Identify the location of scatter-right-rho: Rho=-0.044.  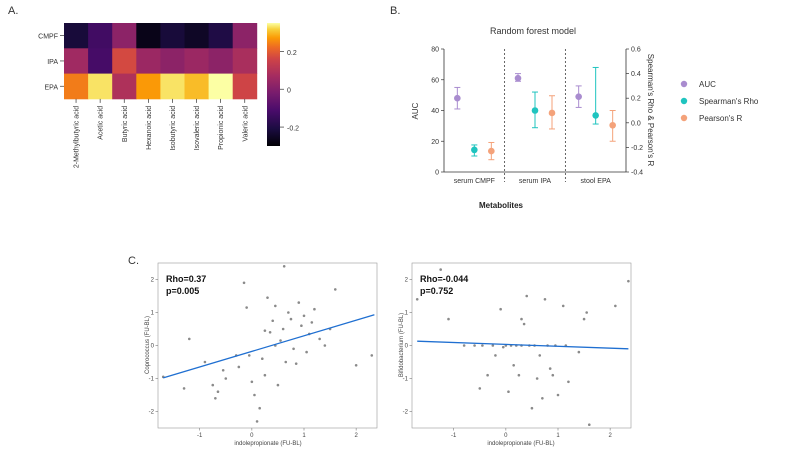
(444, 279).